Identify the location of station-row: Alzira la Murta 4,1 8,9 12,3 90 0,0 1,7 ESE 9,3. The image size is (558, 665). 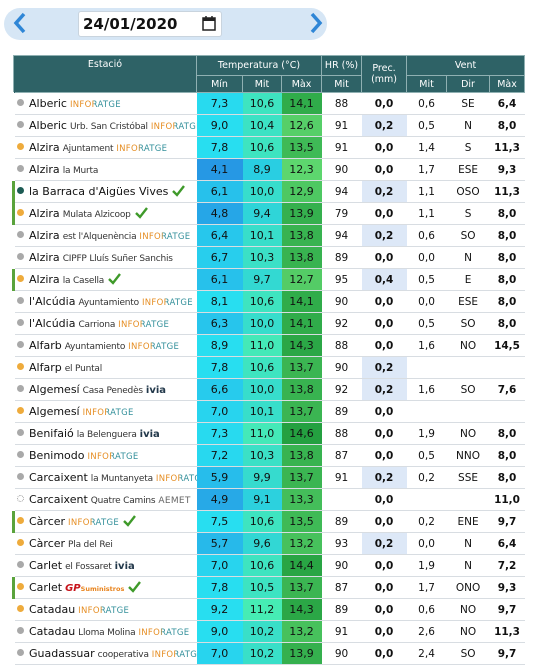
(269, 169).